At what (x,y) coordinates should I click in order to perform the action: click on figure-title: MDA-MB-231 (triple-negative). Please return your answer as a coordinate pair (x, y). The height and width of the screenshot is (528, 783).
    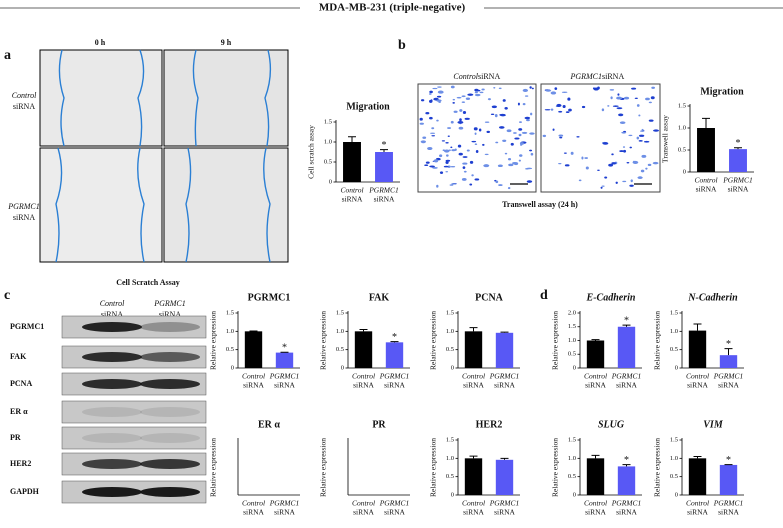
    Looking at the image, I should click on (392, 8).